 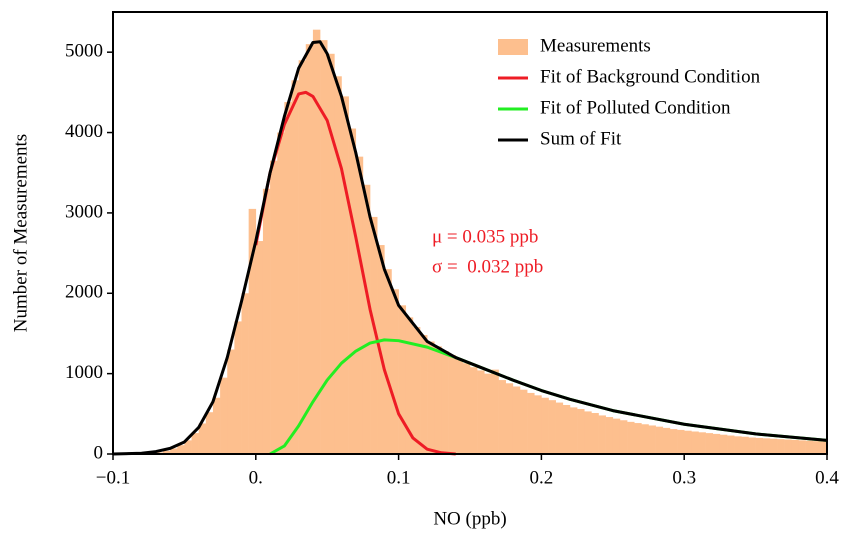 What do you see at coordinates (485, 236) in the screenshot?
I see `annotation: μ = 0.035 ppb` at bounding box center [485, 236].